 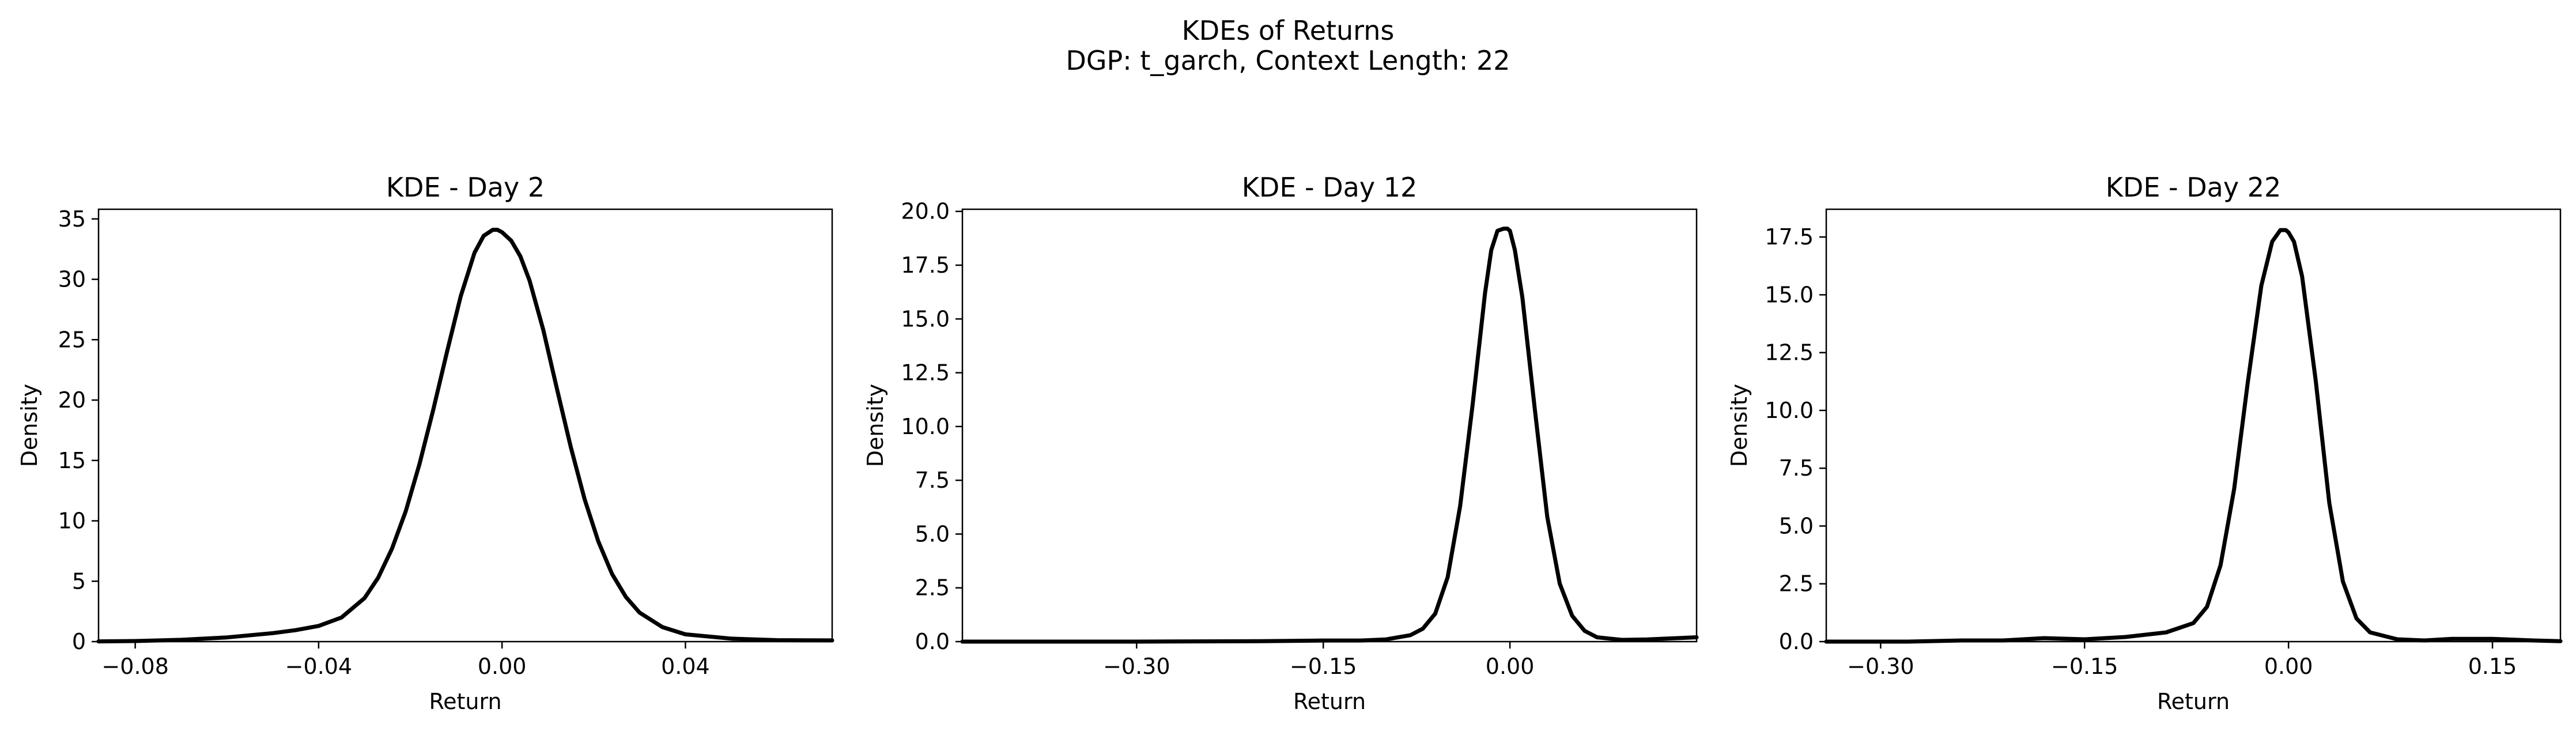 I want to click on y-tick-label: 15, so click(x=72, y=460).